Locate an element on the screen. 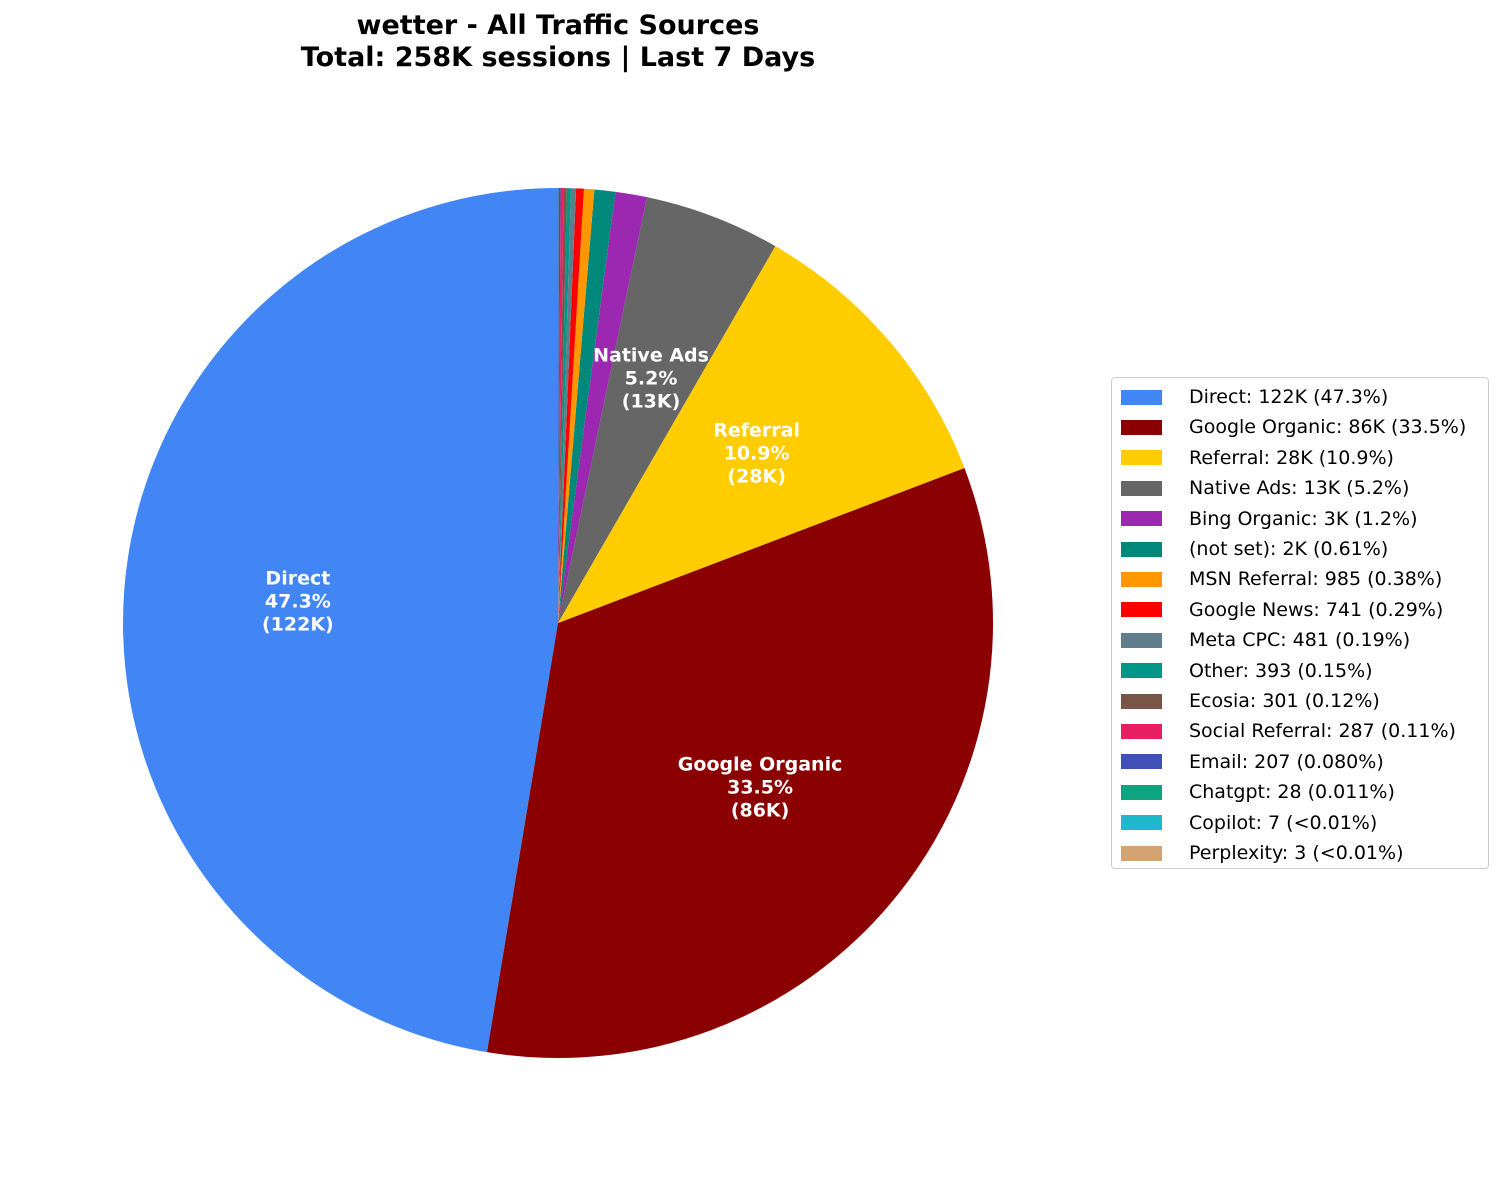  legend-label: Native Ads: 13K (5.2%) is located at coordinates (1299, 488).